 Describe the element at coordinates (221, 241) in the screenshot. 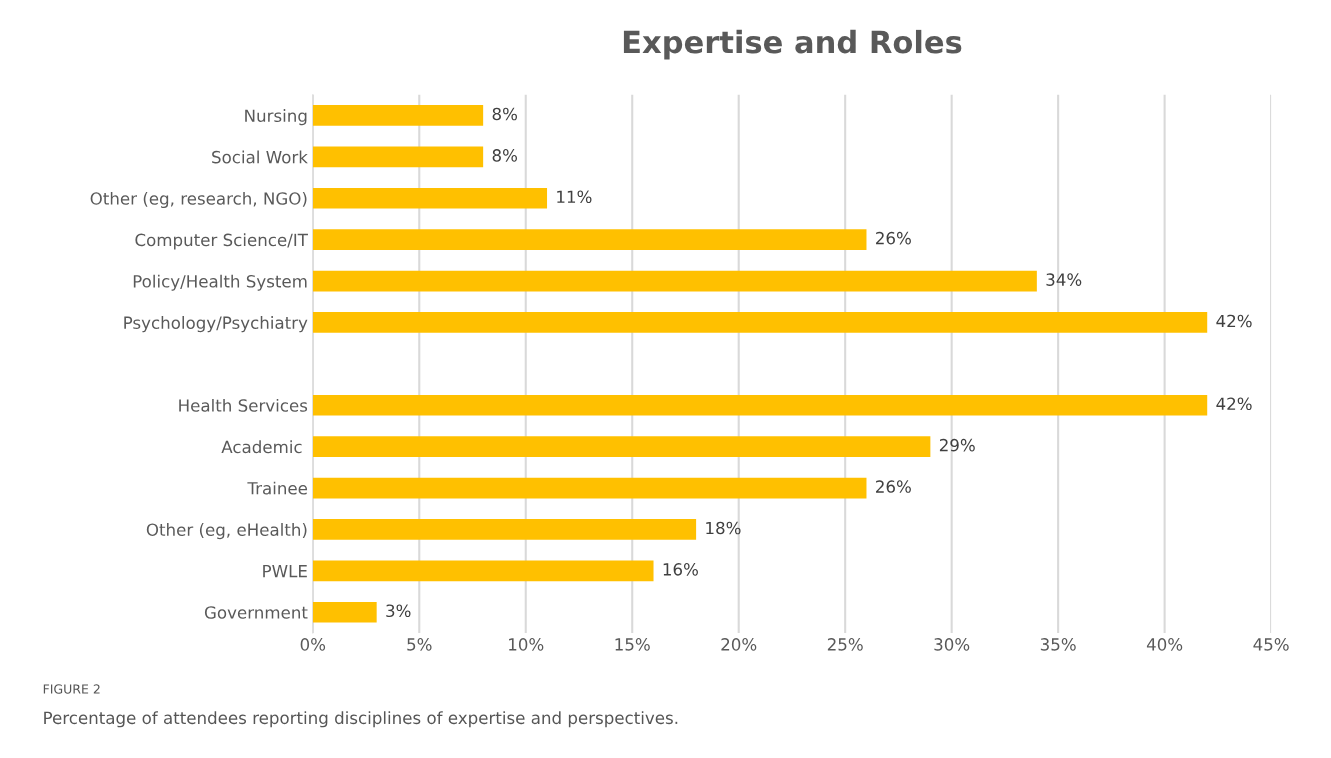

I see `y-tick-label: Computer Science/IT` at that location.